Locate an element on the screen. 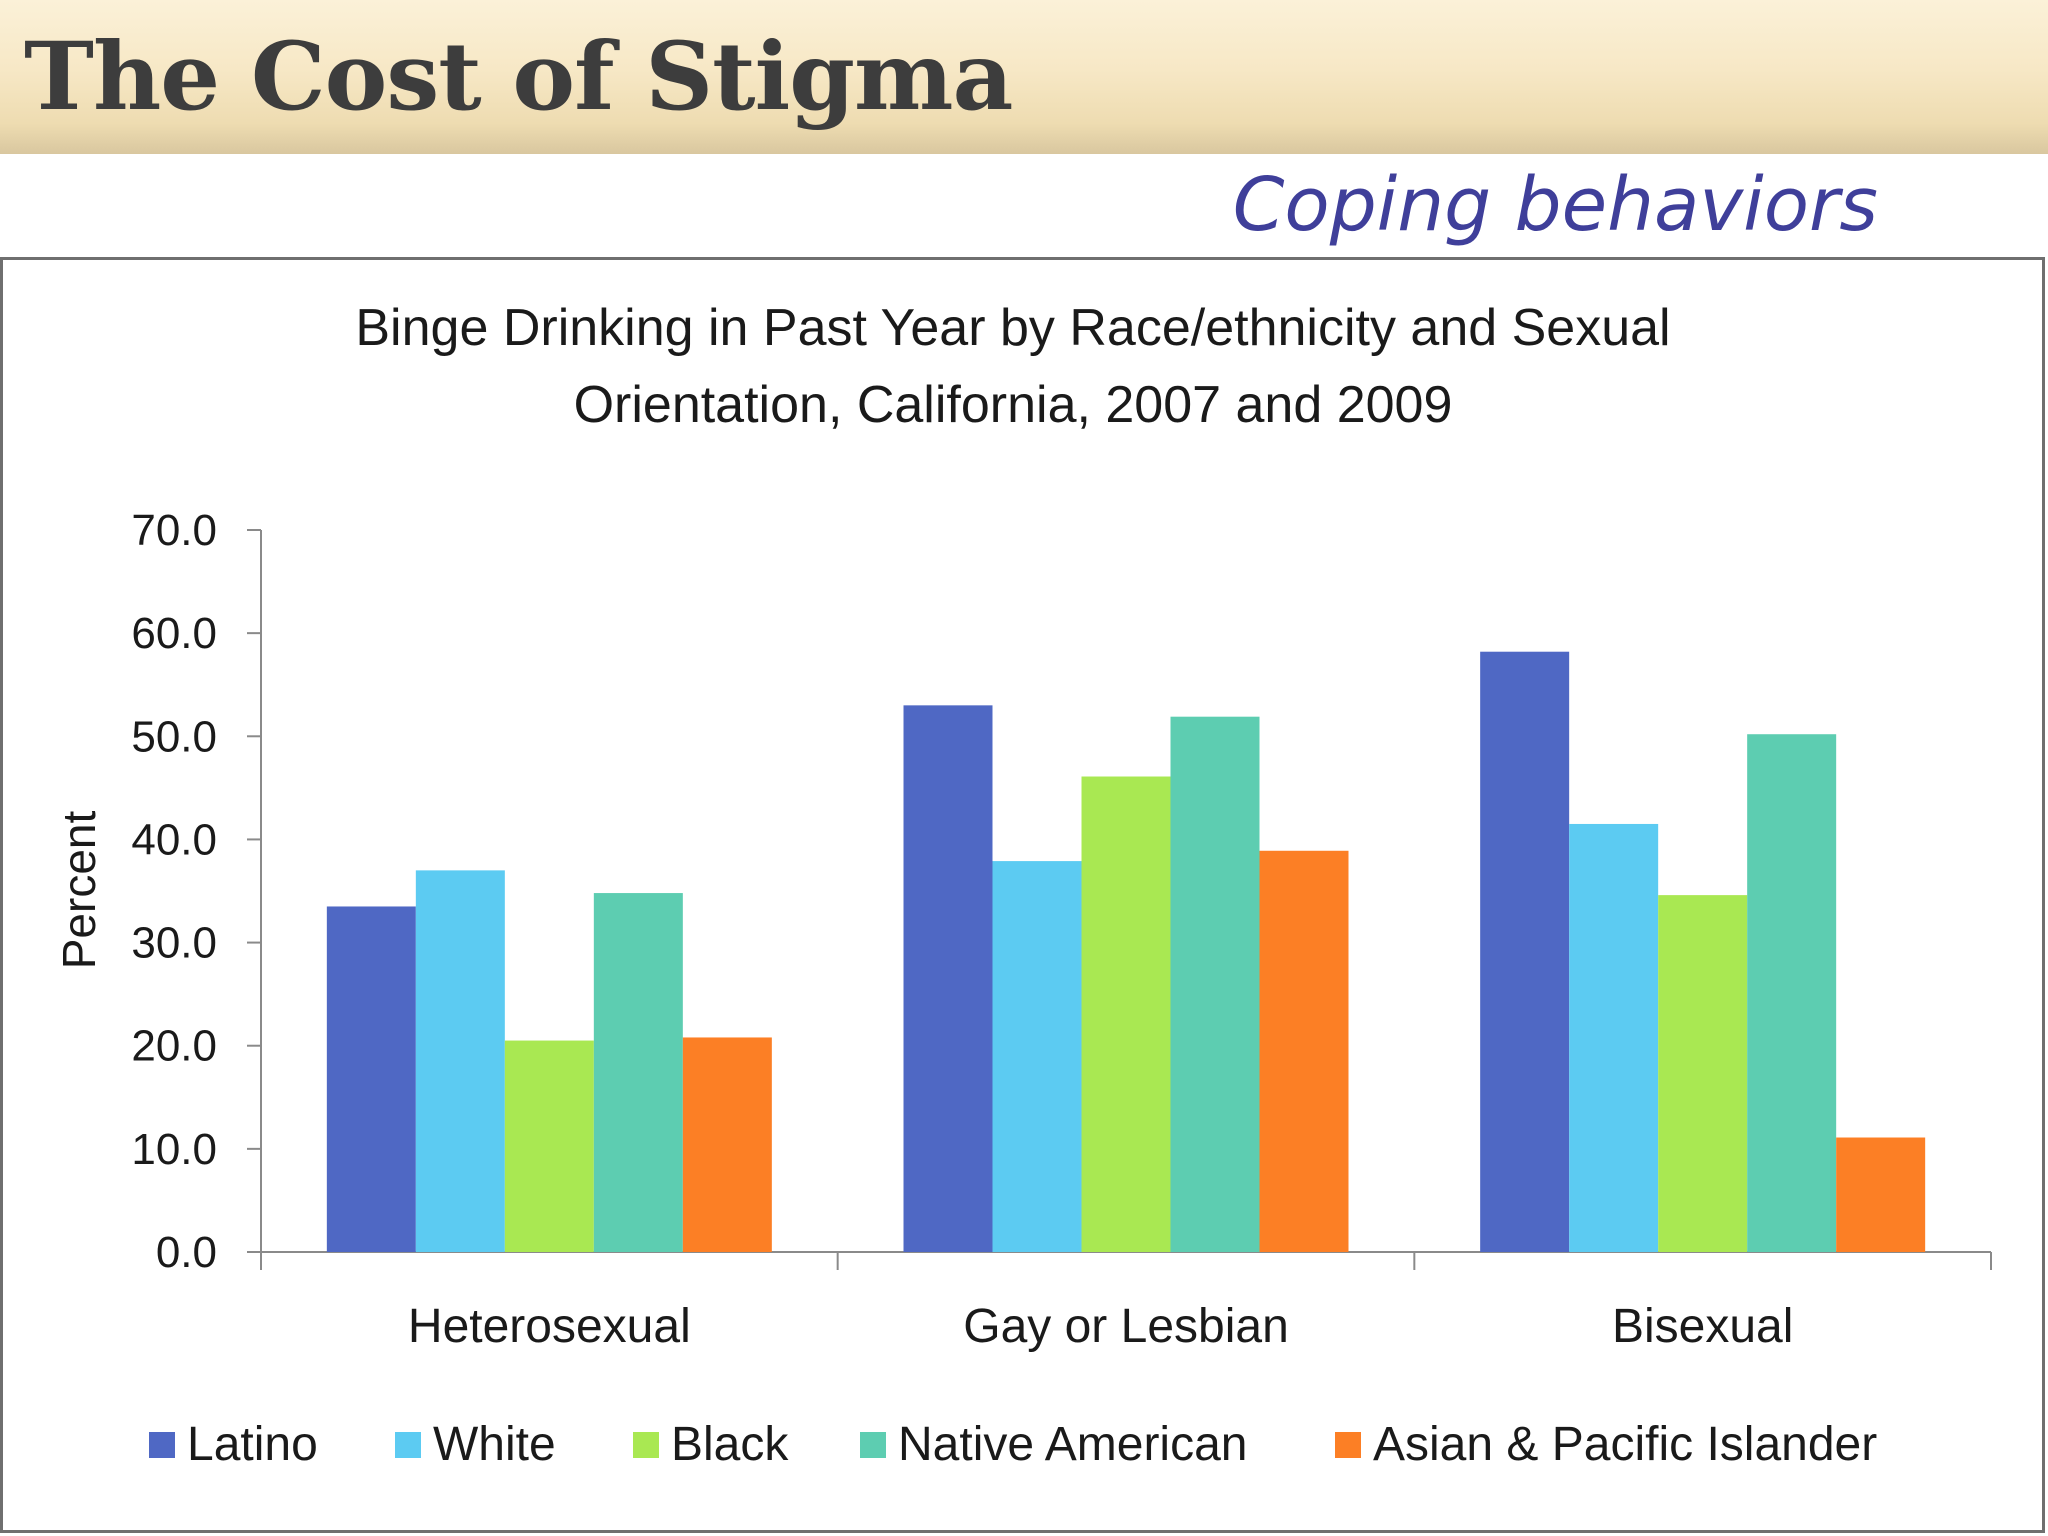  slide-title: The Cost of Stigma is located at coordinates (518, 77).